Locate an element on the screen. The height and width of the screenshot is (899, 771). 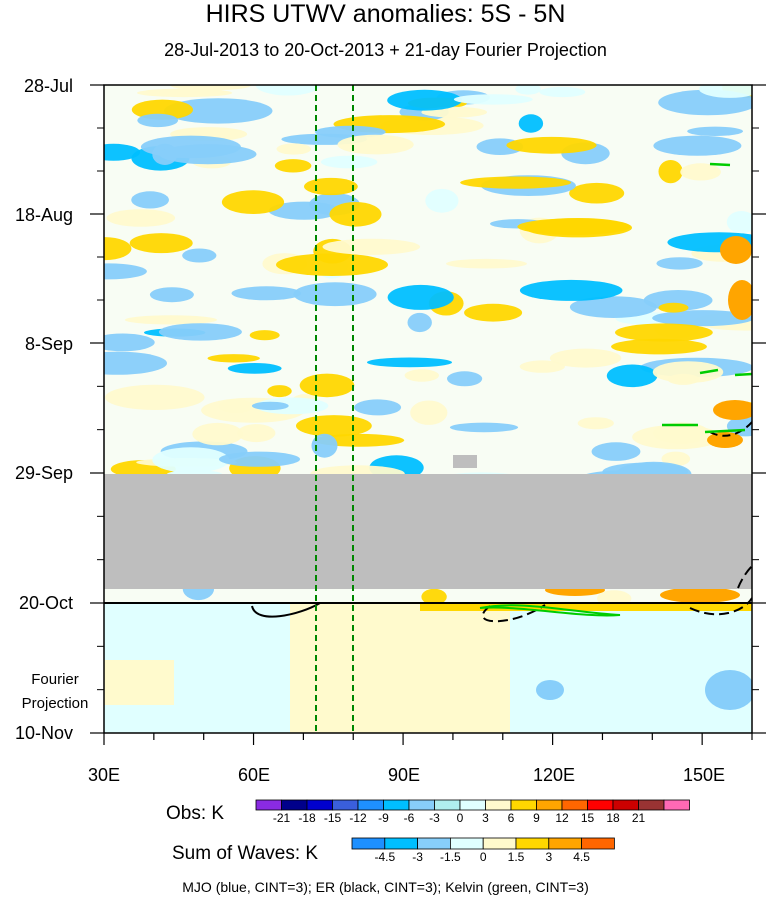
obs-colorbar-tick-label: -9 is located at coordinates (383, 818).